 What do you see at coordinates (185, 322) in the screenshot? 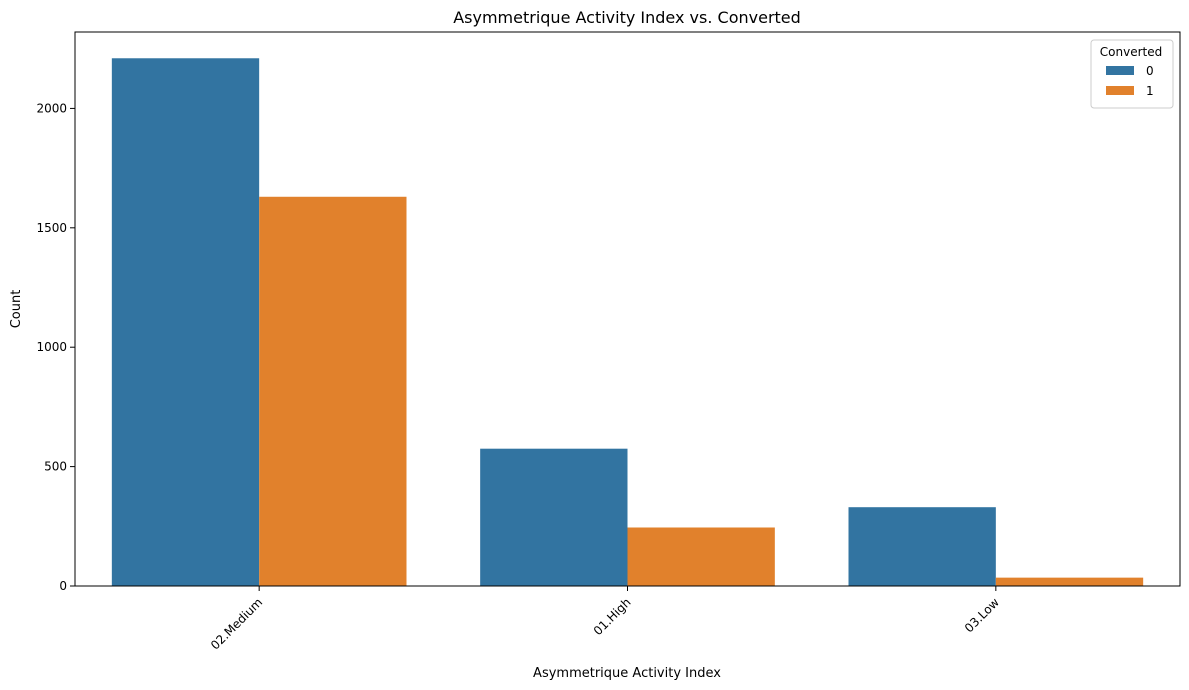
I see `bar-02.Medium-series-0` at bounding box center [185, 322].